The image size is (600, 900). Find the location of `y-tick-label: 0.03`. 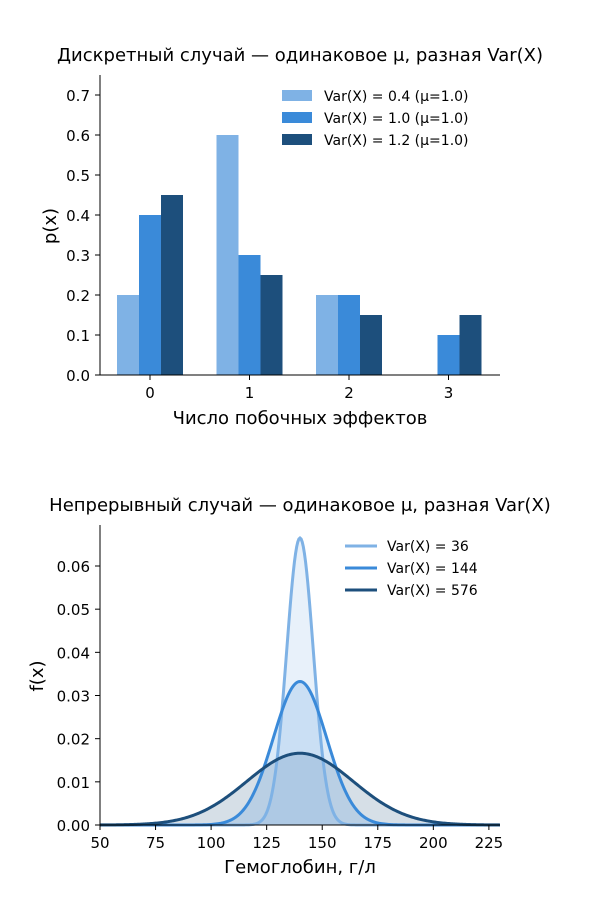

y-tick-label: 0.03 is located at coordinates (73, 697).